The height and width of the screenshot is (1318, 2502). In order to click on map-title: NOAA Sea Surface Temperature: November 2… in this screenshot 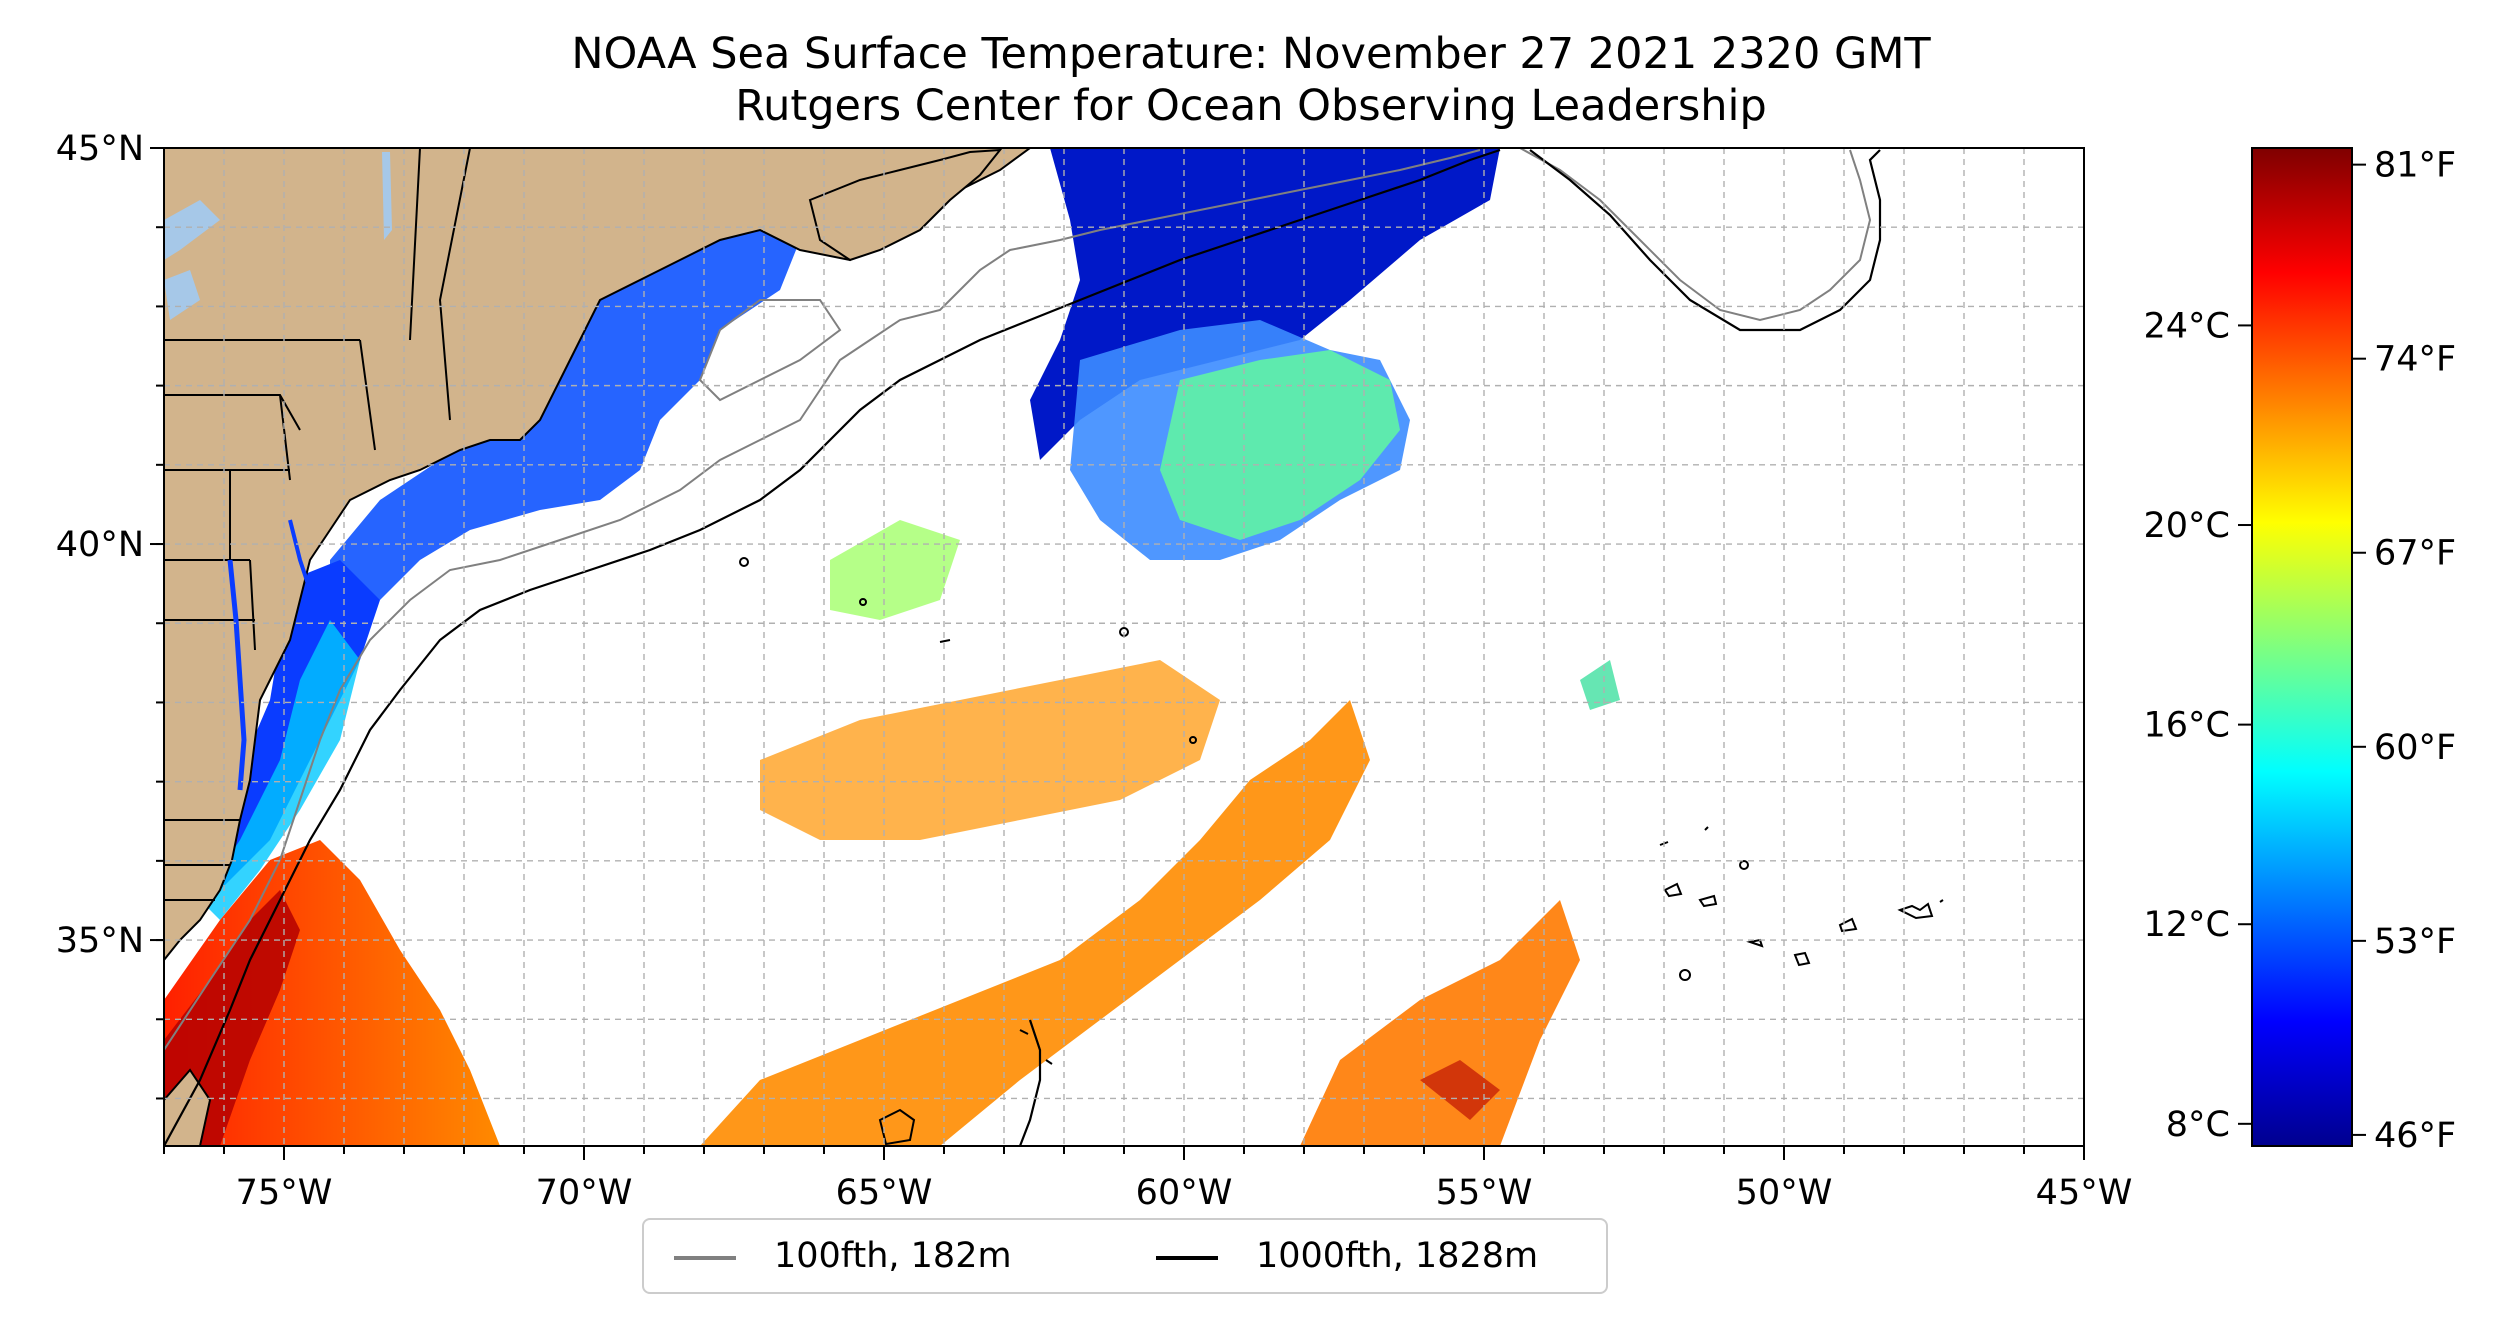, I will do `click(1251, 54)`.